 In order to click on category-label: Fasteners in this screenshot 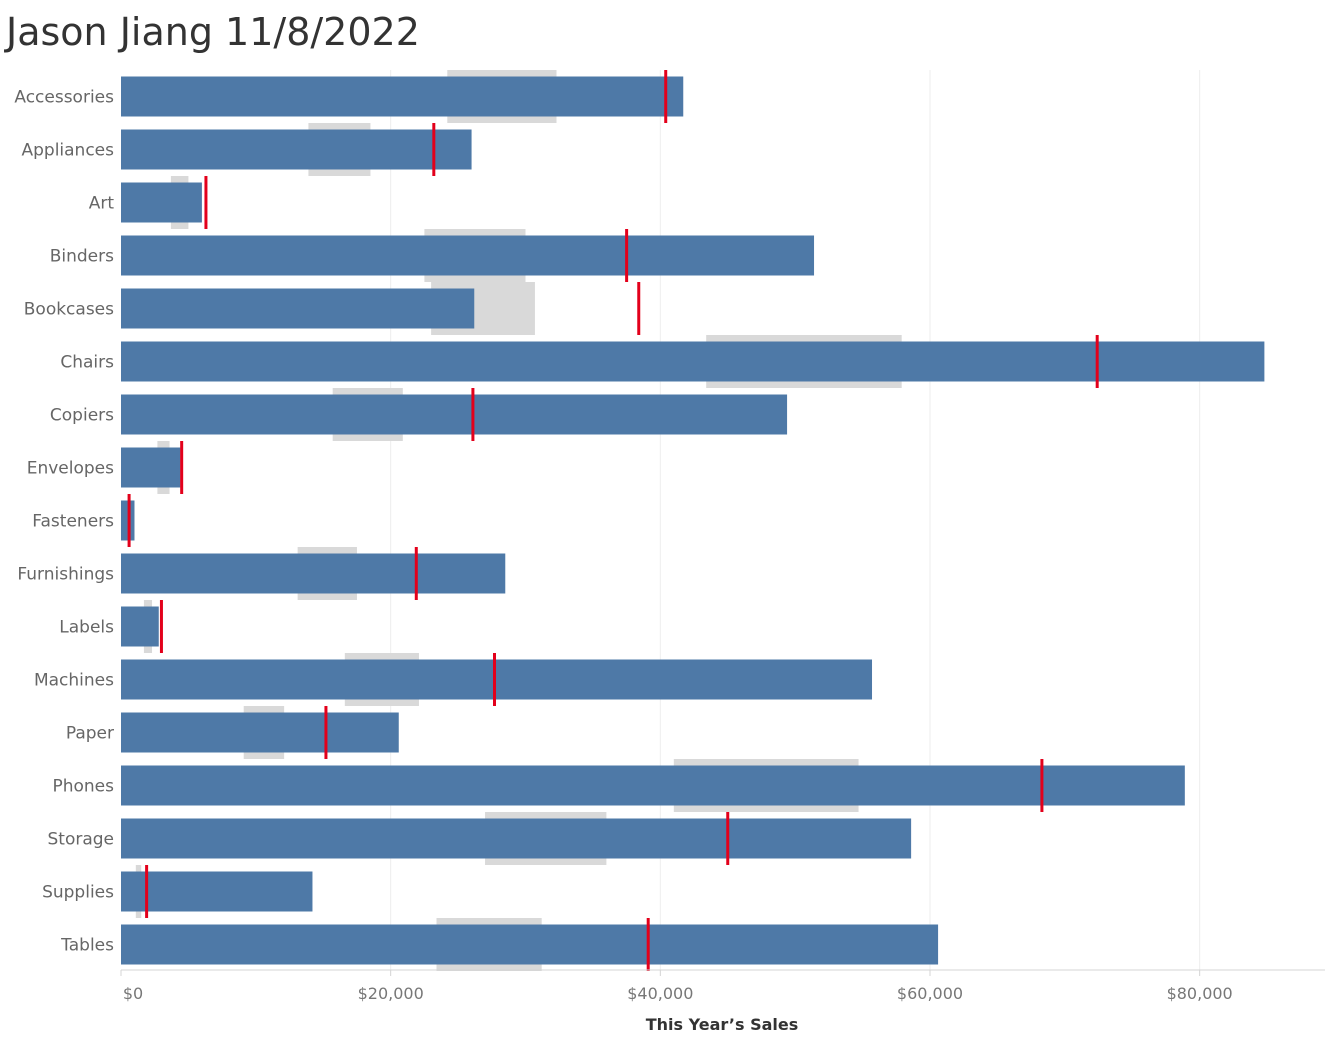, I will do `click(73, 522)`.